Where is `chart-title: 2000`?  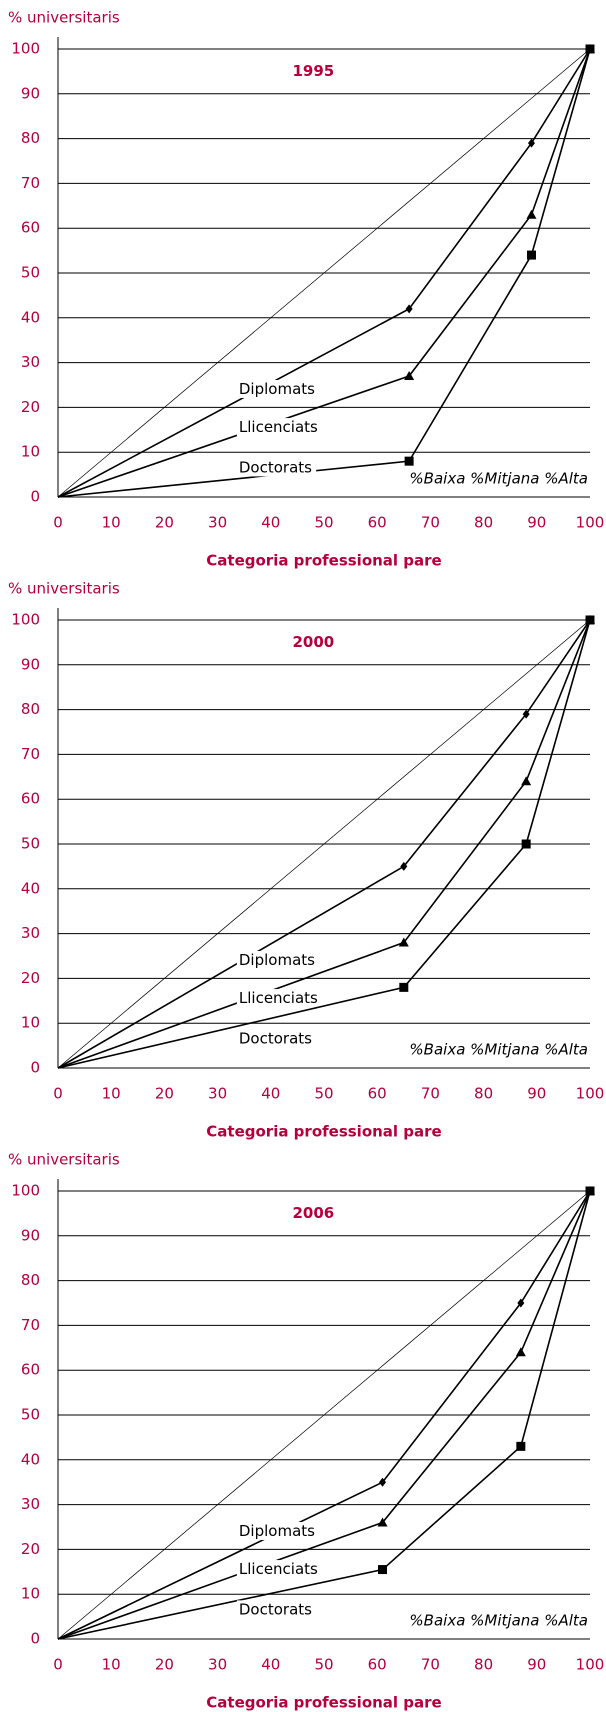 chart-title: 2000 is located at coordinates (313, 642).